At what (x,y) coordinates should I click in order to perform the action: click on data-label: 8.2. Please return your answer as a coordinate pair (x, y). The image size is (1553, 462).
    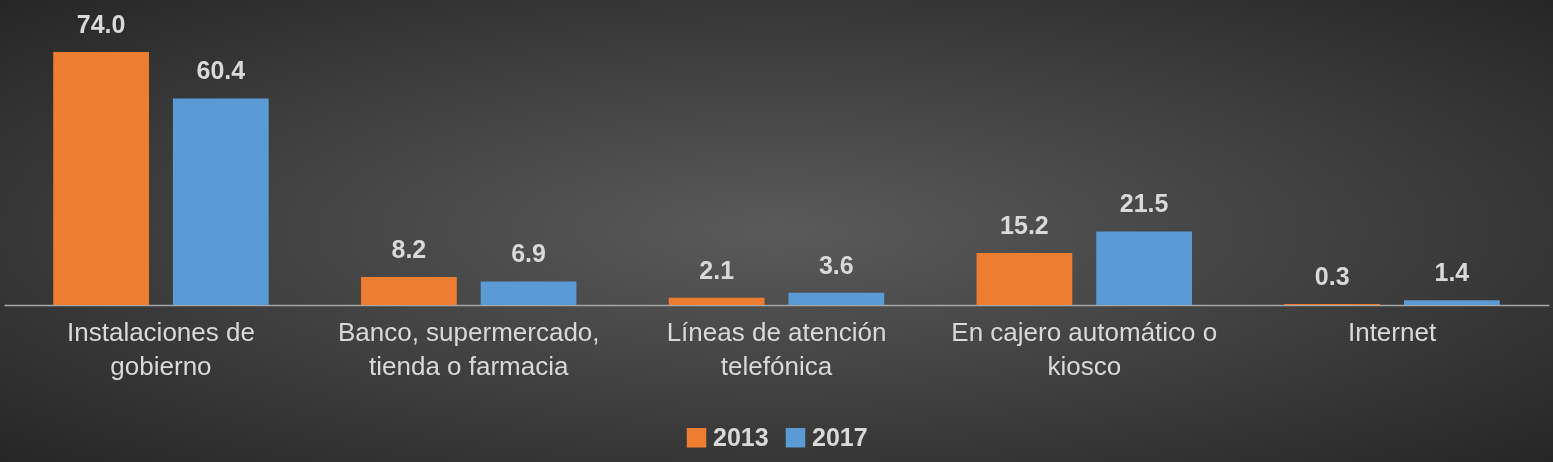
    Looking at the image, I should click on (409, 248).